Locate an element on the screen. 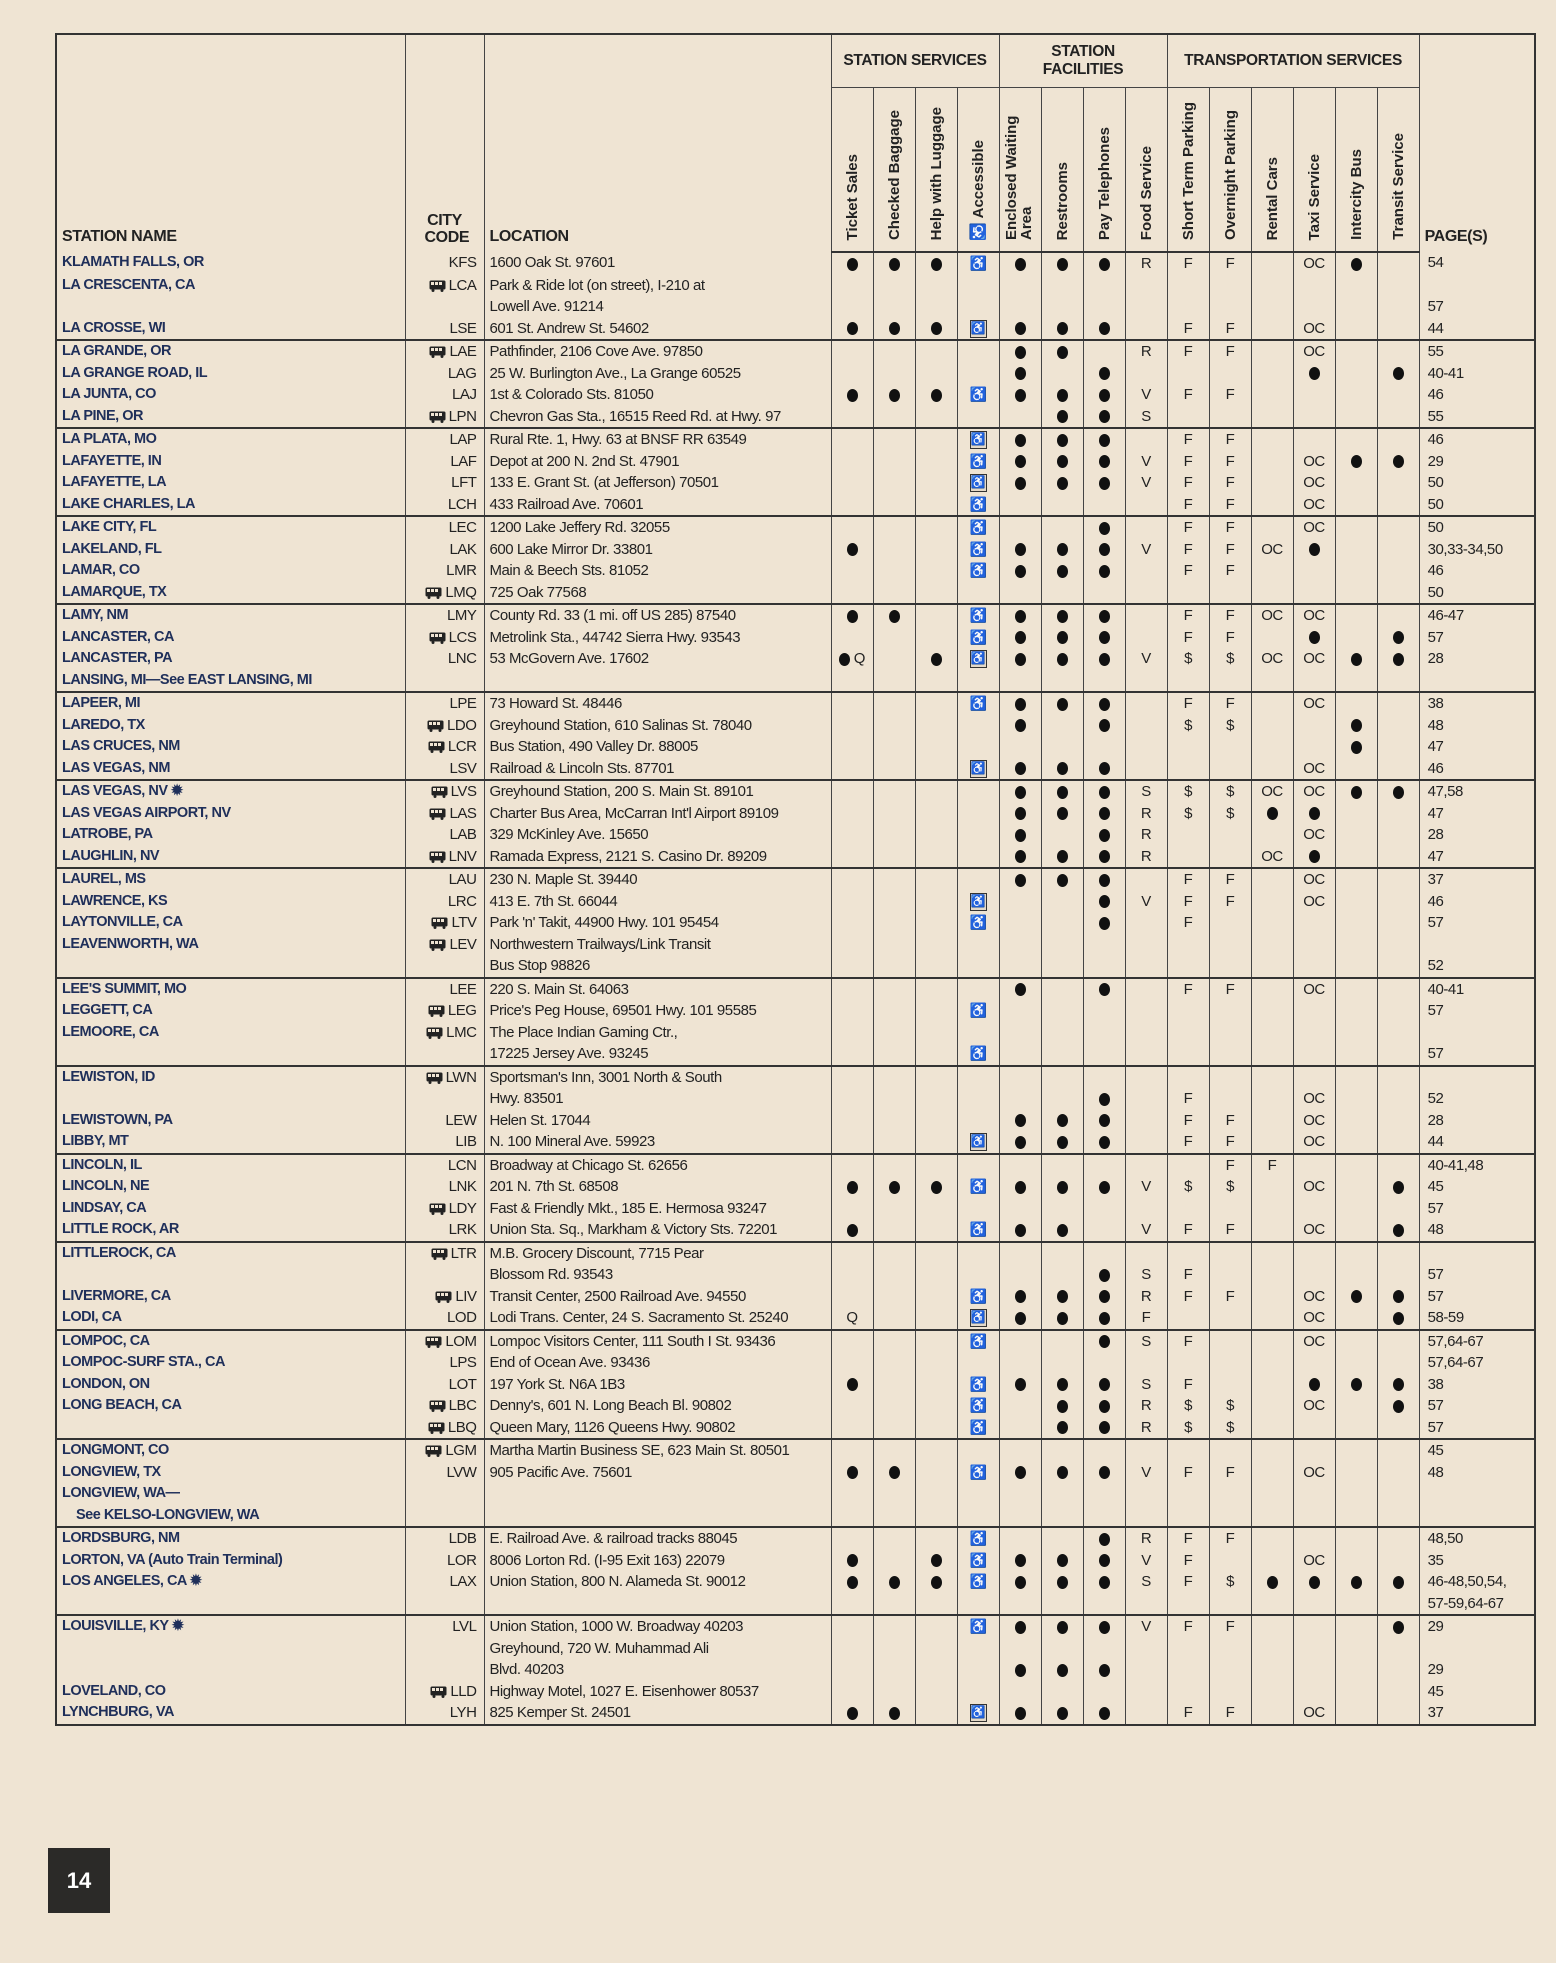 The width and height of the screenshot is (1556, 1963). station-name: LAFAYETTE, IN is located at coordinates (230, 461).